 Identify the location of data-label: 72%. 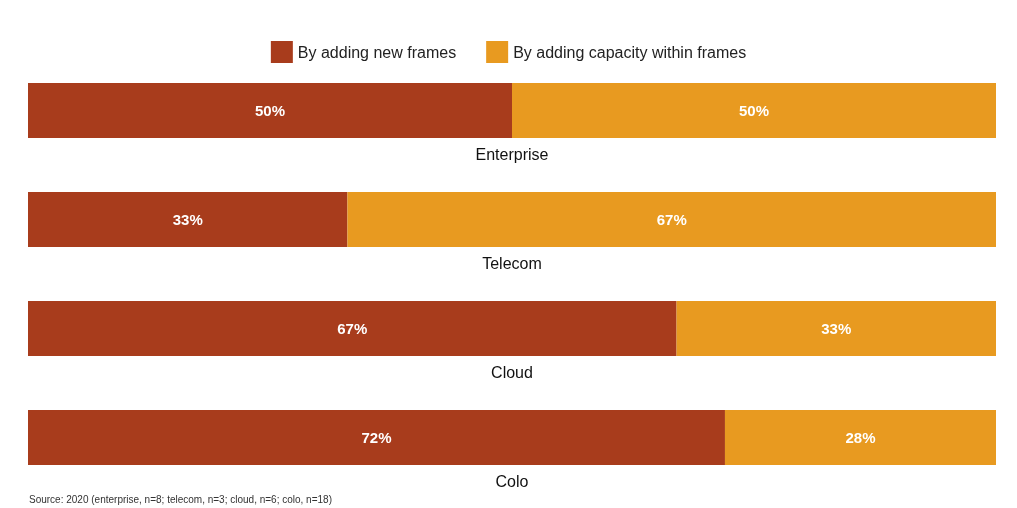
(376, 437).